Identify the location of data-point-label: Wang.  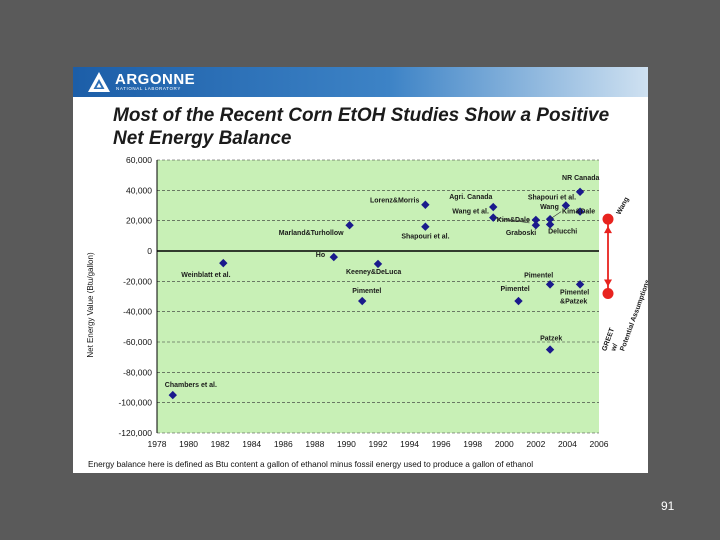
(549, 207).